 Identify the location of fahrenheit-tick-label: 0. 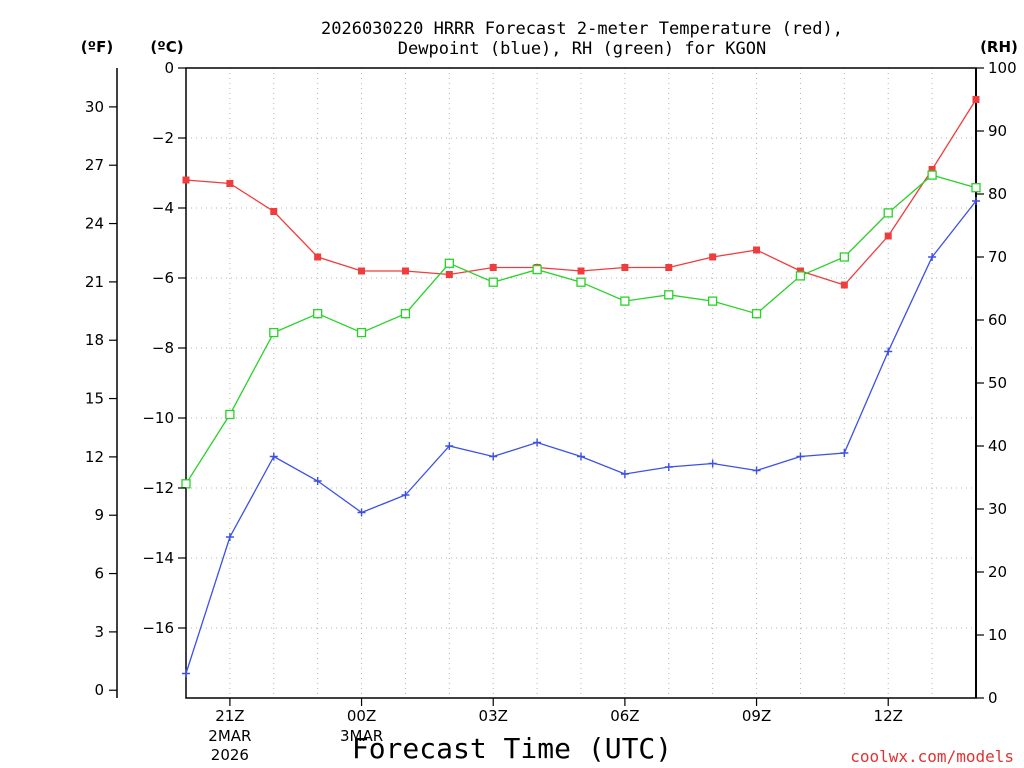
(99, 690).